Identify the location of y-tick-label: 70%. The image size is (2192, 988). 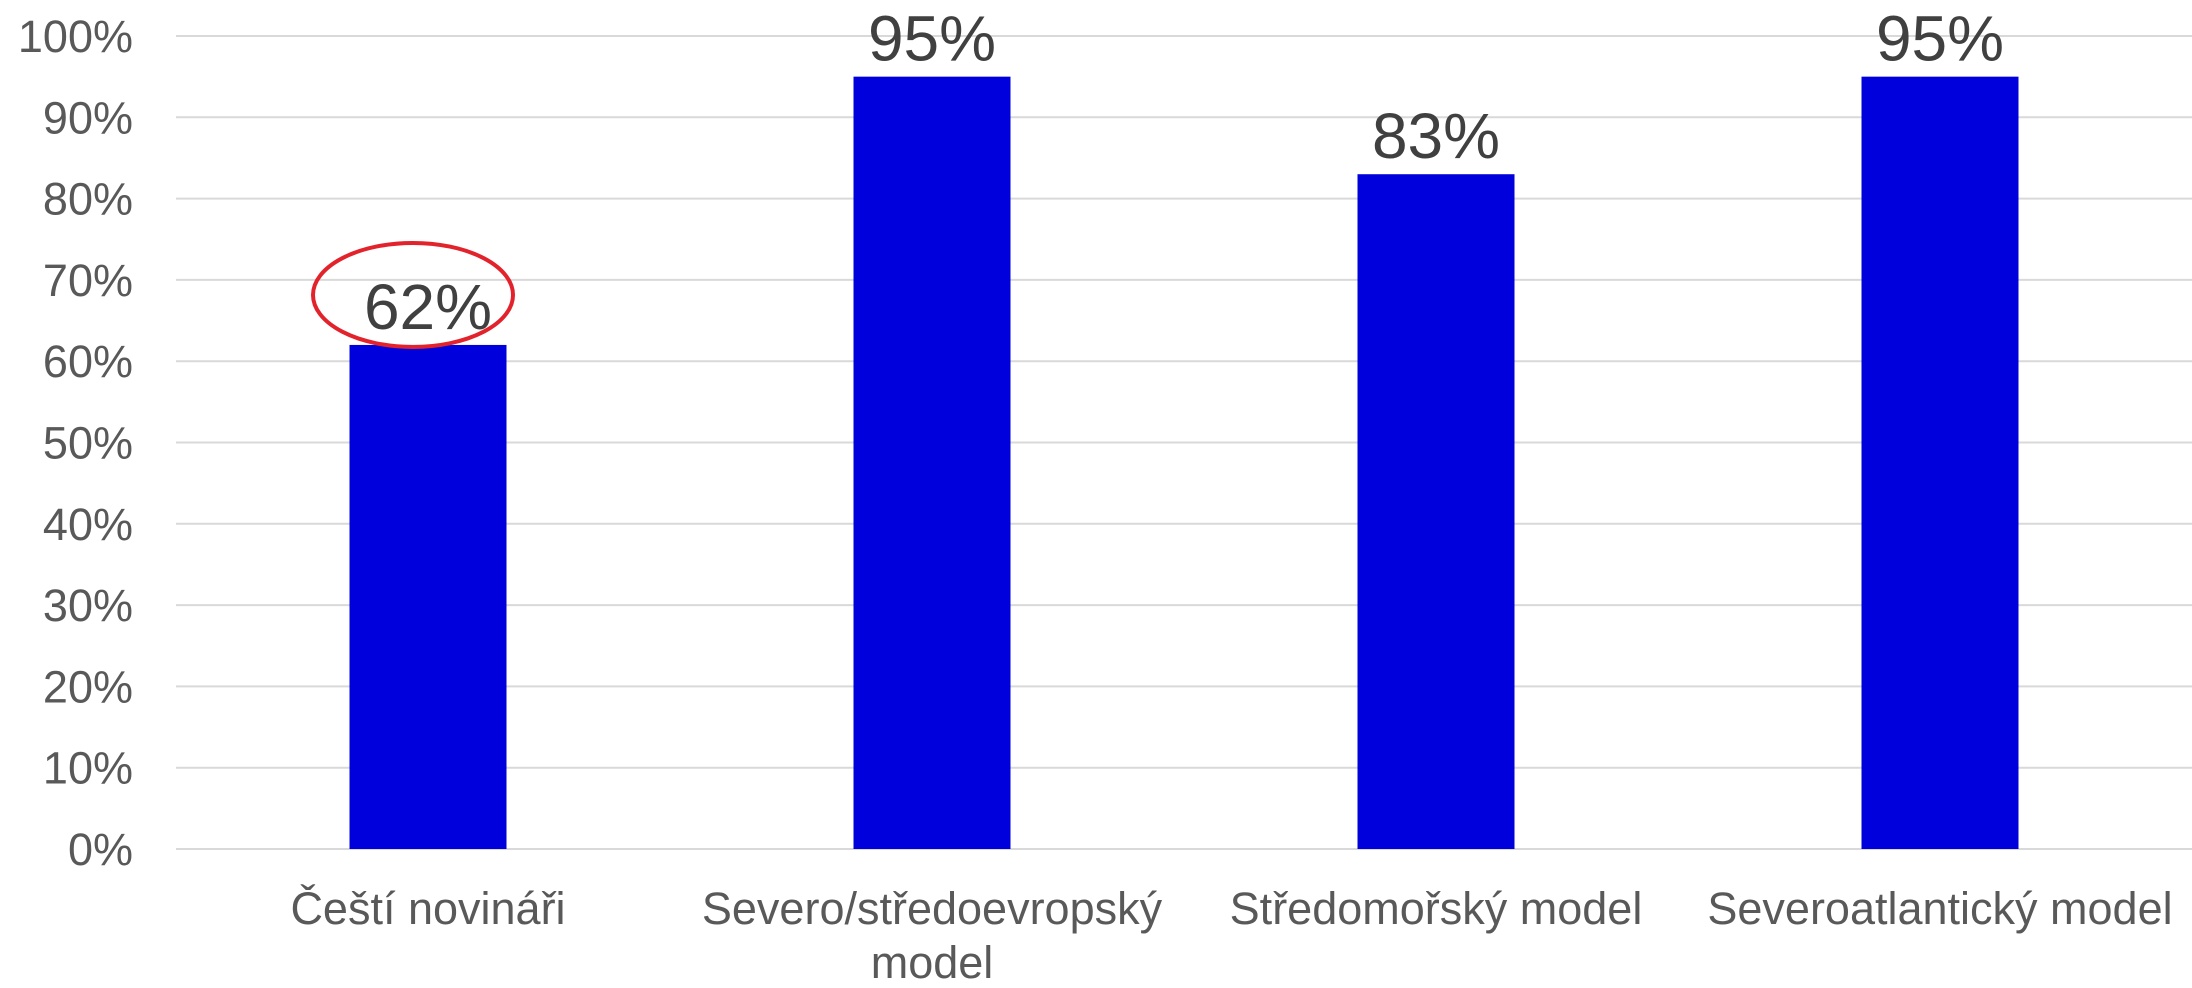
(88, 280).